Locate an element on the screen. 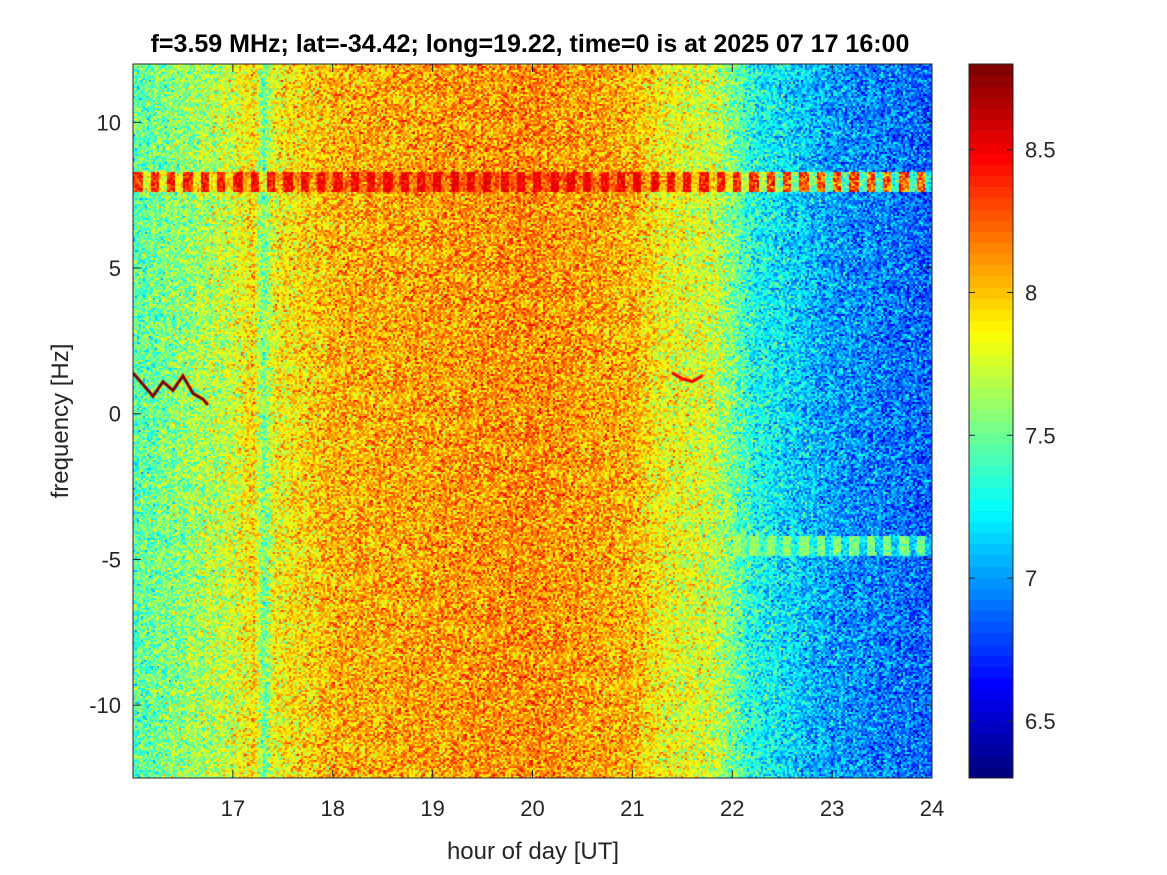  colorbar-ticks: 6.5 7 7.5 8 8.5 is located at coordinates (1012, 436).